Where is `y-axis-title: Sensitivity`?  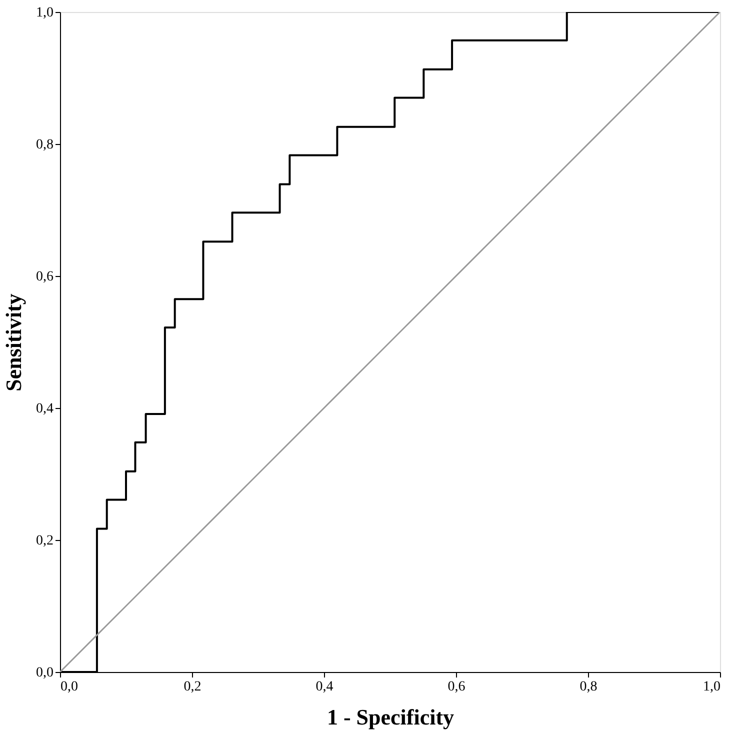 y-axis-title: Sensitivity is located at coordinates (13, 343).